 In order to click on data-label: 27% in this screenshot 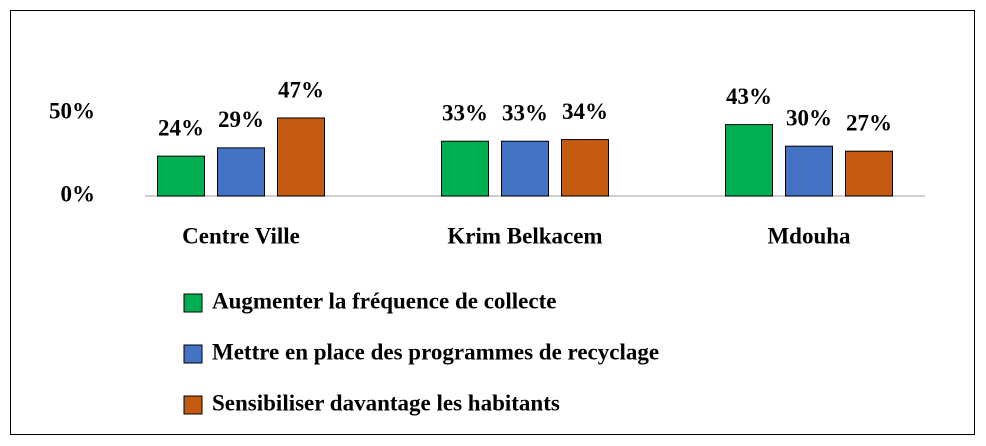, I will do `click(869, 122)`.